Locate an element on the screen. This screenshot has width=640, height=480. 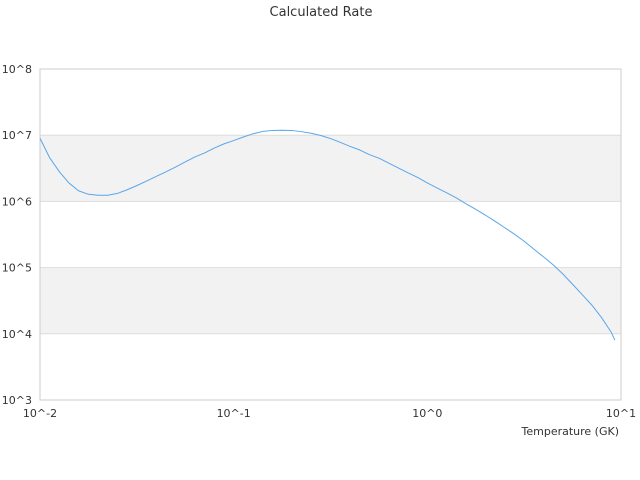
chart-title: Calculated Rate is located at coordinates (321, 12).